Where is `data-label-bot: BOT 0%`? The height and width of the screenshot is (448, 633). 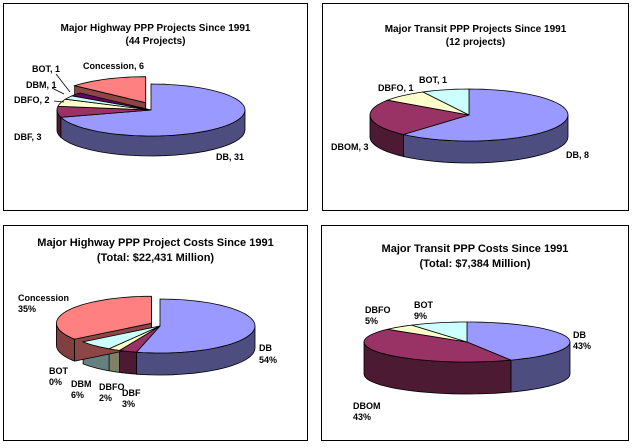 data-label-bot: BOT 0% is located at coordinates (59, 376).